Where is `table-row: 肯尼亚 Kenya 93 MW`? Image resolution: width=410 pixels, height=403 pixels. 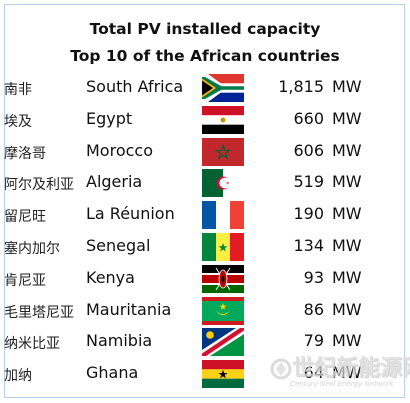 table-row: 肯尼亚 Kenya 93 MW is located at coordinates (205, 280).